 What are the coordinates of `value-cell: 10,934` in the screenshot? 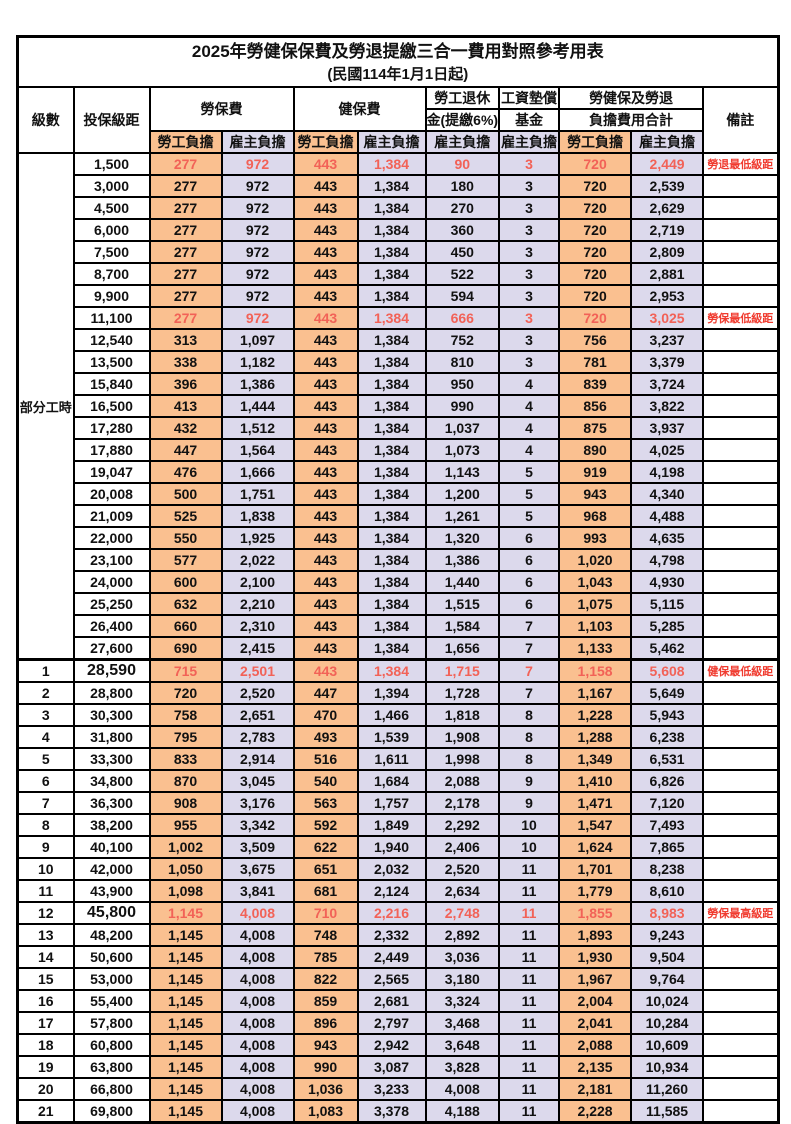 It's located at (667, 1067).